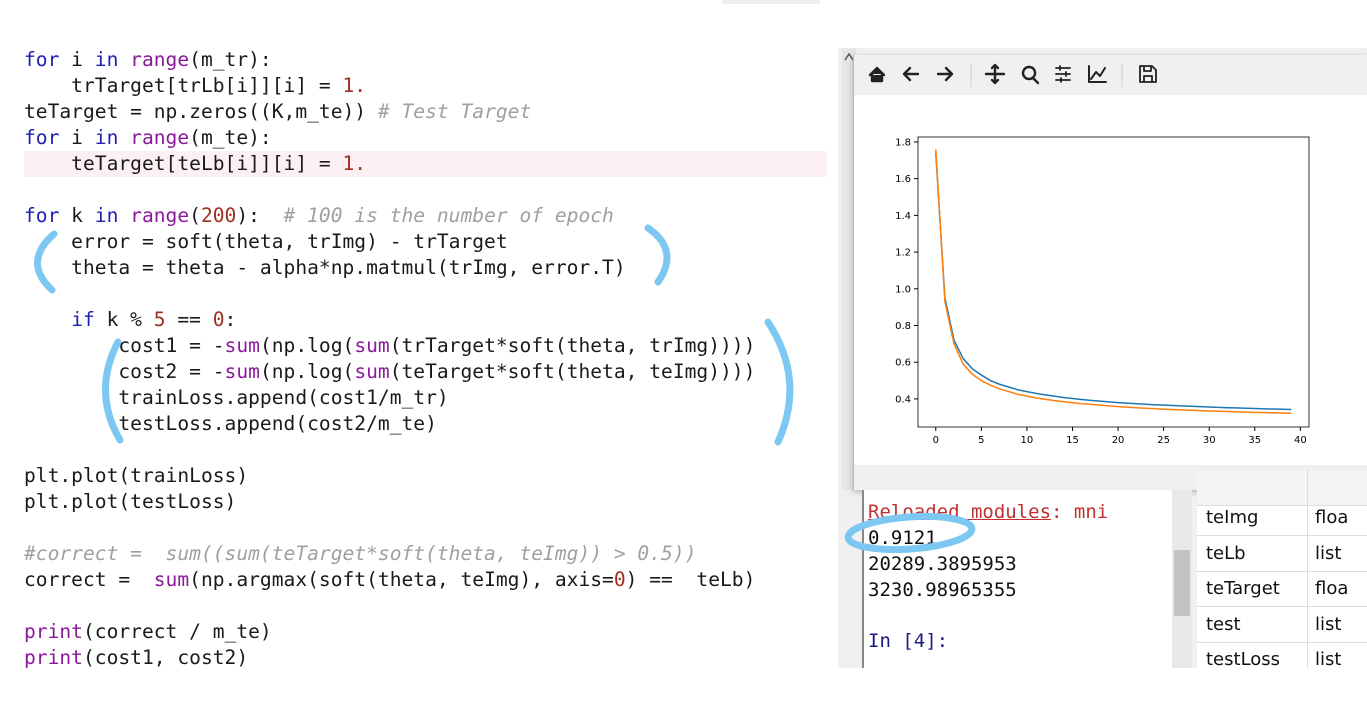  I want to click on code-token: (cost1, cost2), so click(165, 657).